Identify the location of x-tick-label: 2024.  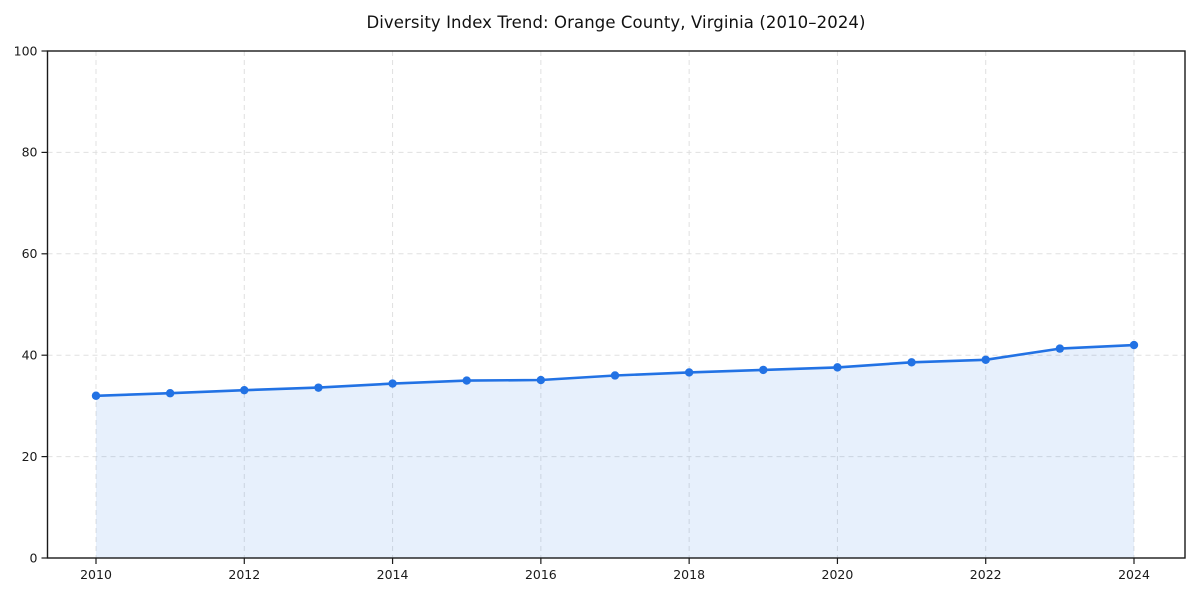
(1134, 574).